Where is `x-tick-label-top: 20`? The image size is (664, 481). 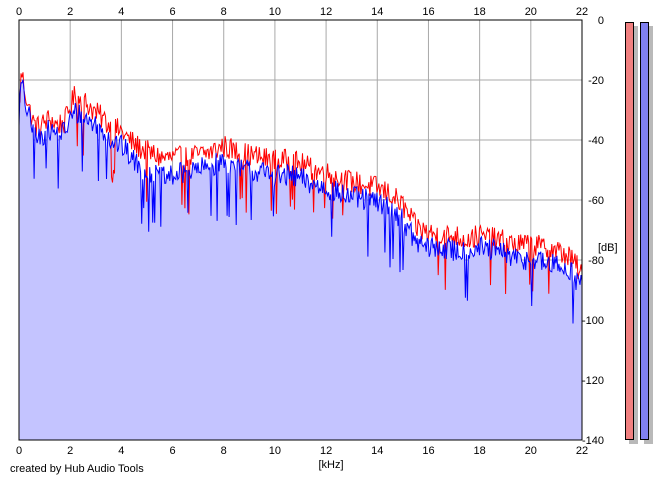
x-tick-label-top: 20 is located at coordinates (531, 12).